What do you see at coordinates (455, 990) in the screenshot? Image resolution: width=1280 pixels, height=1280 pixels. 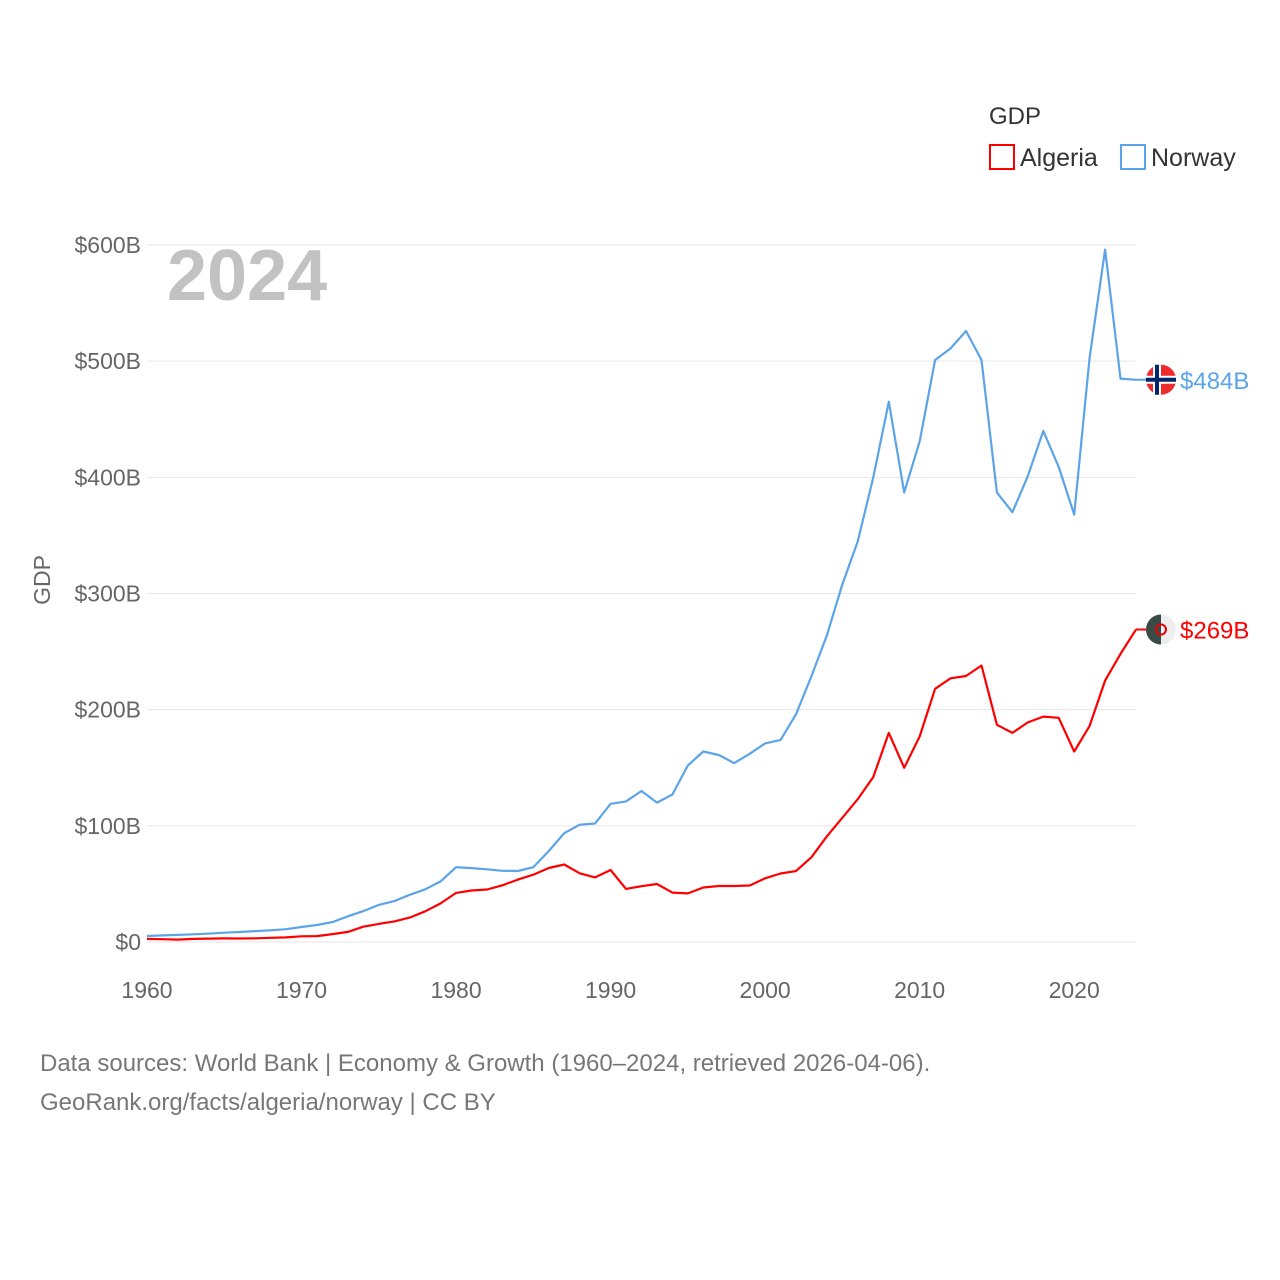 I see `x-tick-label: 1980` at bounding box center [455, 990].